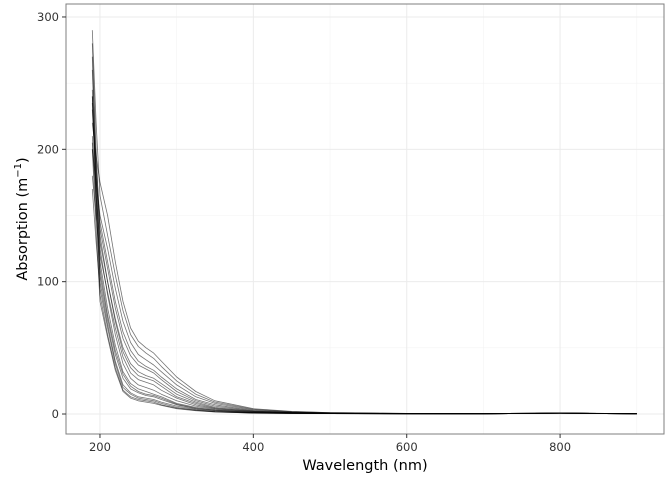 This screenshot has height=484, width=672. Describe the element at coordinates (48, 149) in the screenshot. I see `y-tick-label: 200` at that location.